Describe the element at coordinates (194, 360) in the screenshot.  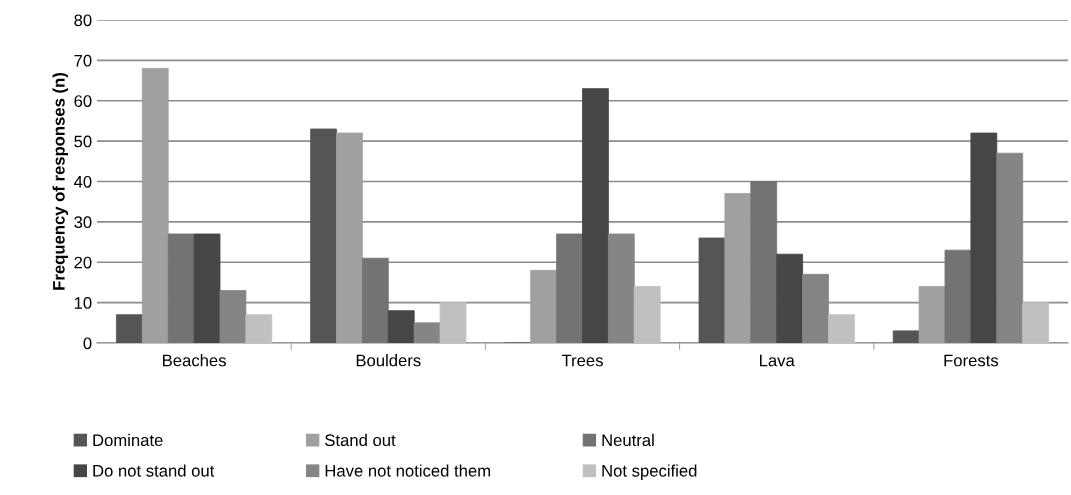
I see `x-tick-label: Beaches` at that location.